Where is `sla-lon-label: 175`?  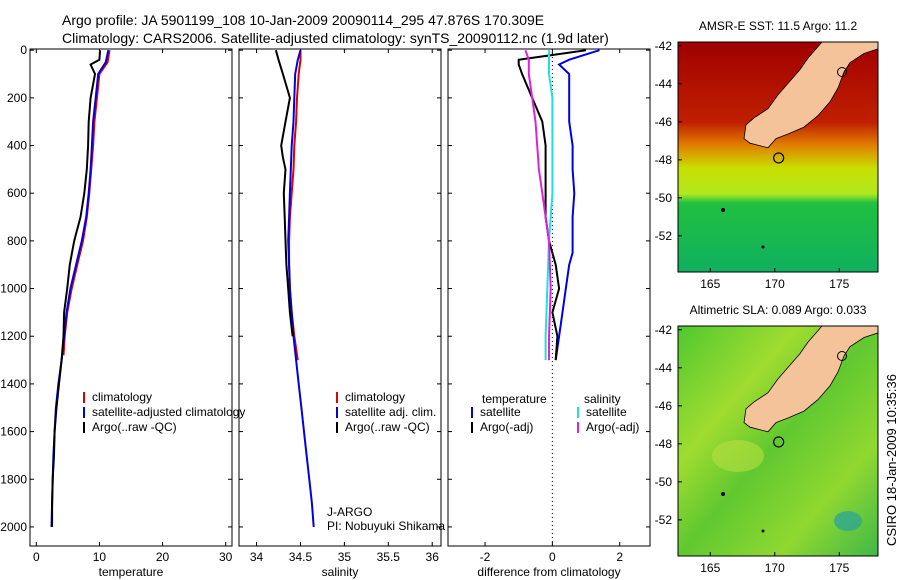
sla-lon-label: 175 is located at coordinates (839, 568).